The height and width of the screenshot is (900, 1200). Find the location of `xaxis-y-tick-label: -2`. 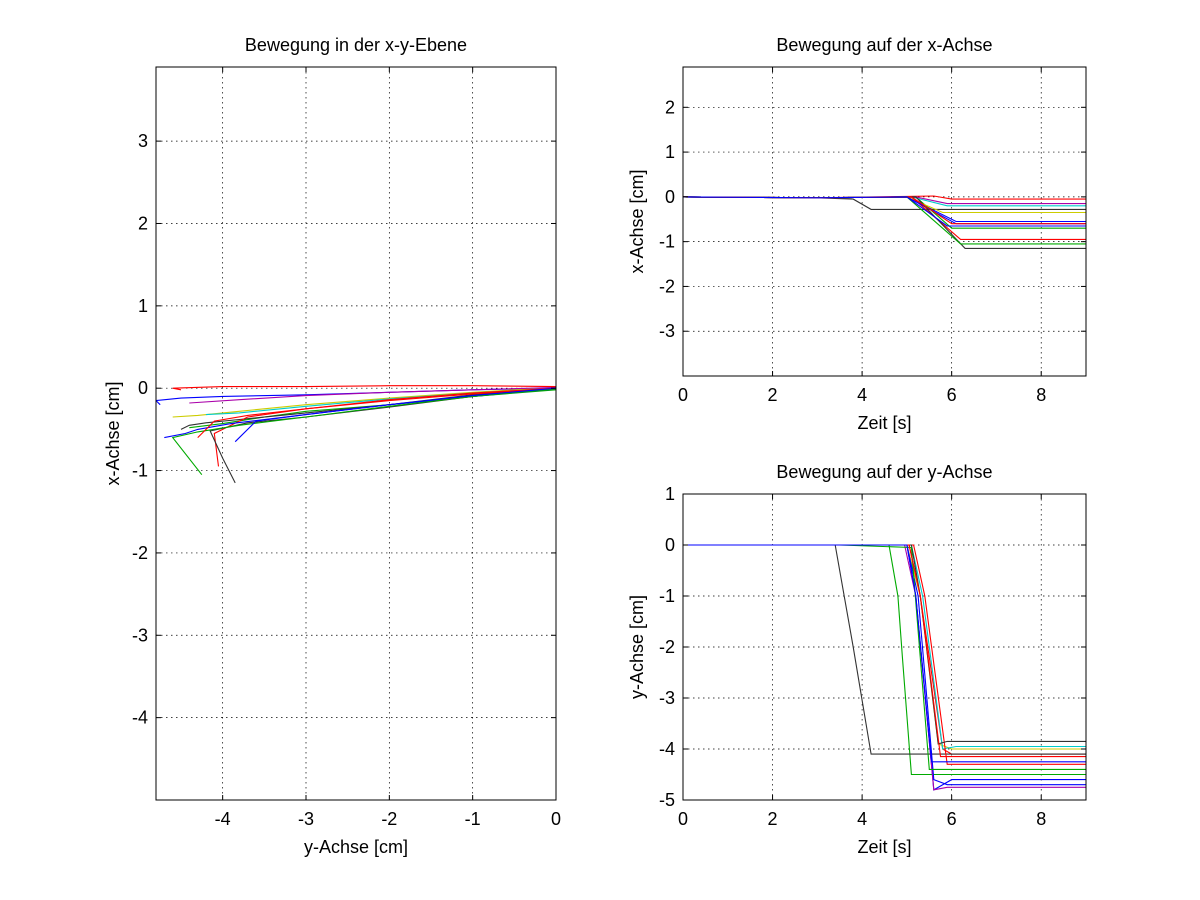

xaxis-y-tick-label: -2 is located at coordinates (667, 286).